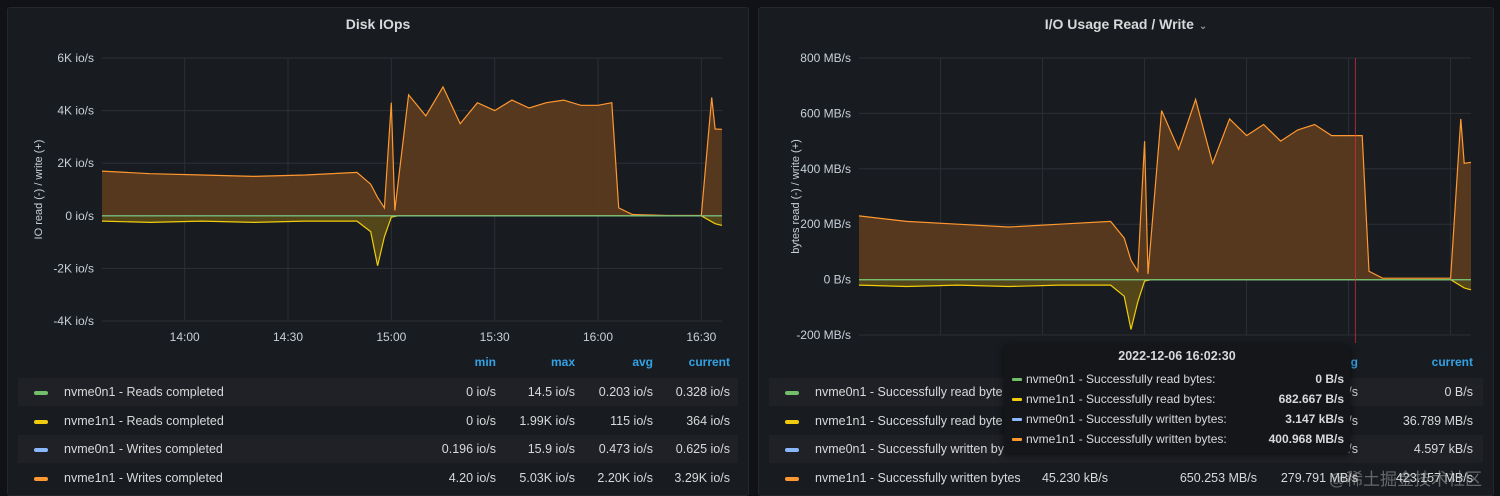 This screenshot has width=1500, height=496. Describe the element at coordinates (1121, 399) in the screenshot. I see `tooltip-series-name: nvme1n1 - Successfully read bytes:` at that location.